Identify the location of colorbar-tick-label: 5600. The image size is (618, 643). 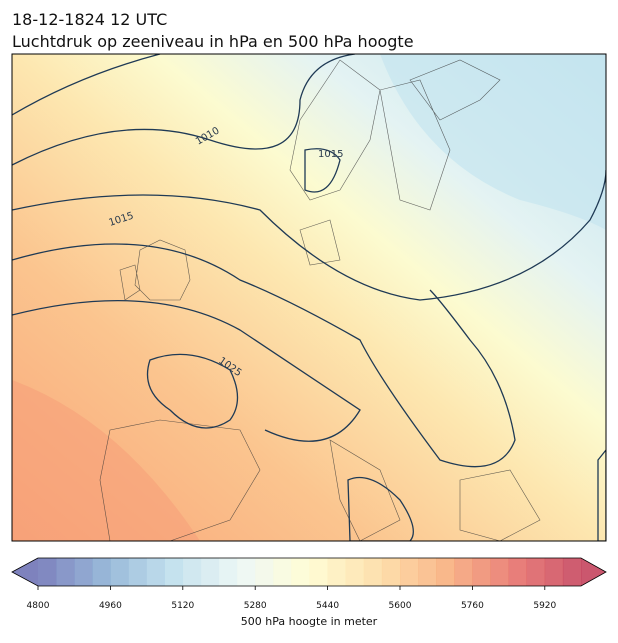
(400, 606).